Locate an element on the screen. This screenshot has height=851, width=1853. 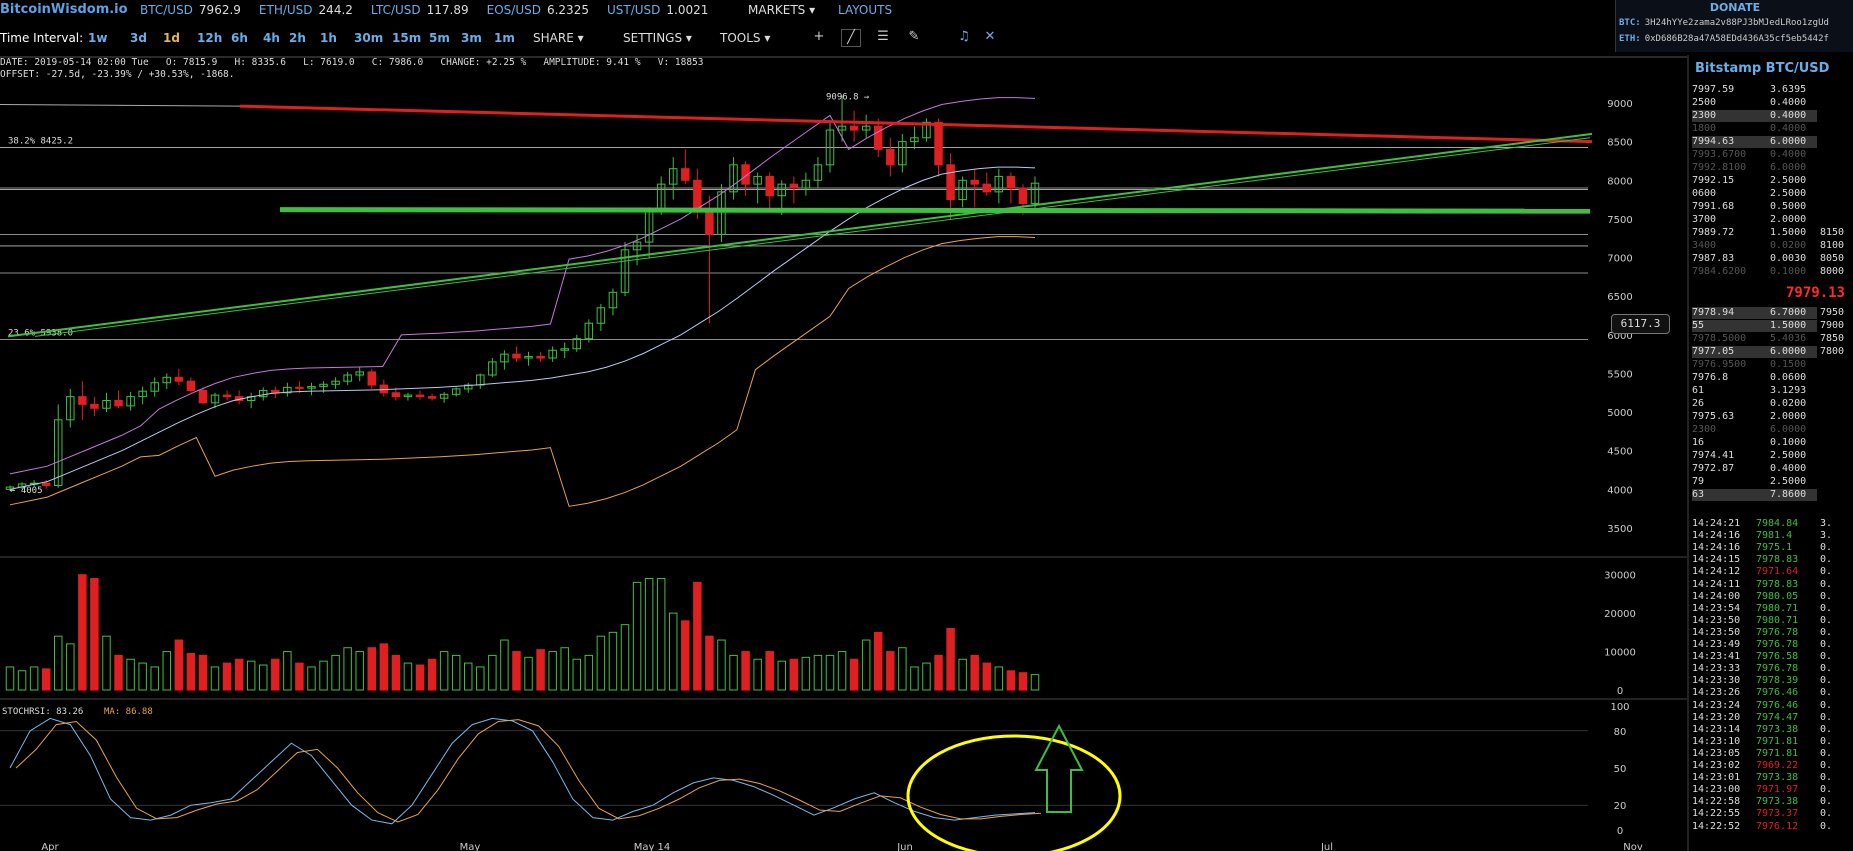
ask-row: 0600 2.5000 is located at coordinates (1756, 194).